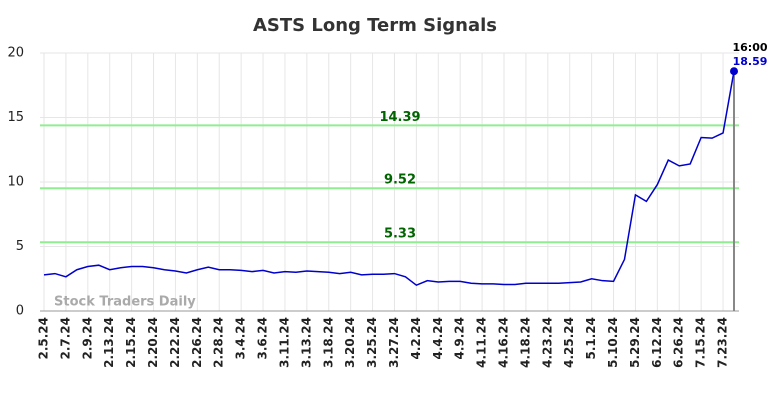 Image resolution: width=784 pixels, height=398 pixels. What do you see at coordinates (591, 338) in the screenshot?
I see `x-tick-label: 5.1.24` at bounding box center [591, 338].